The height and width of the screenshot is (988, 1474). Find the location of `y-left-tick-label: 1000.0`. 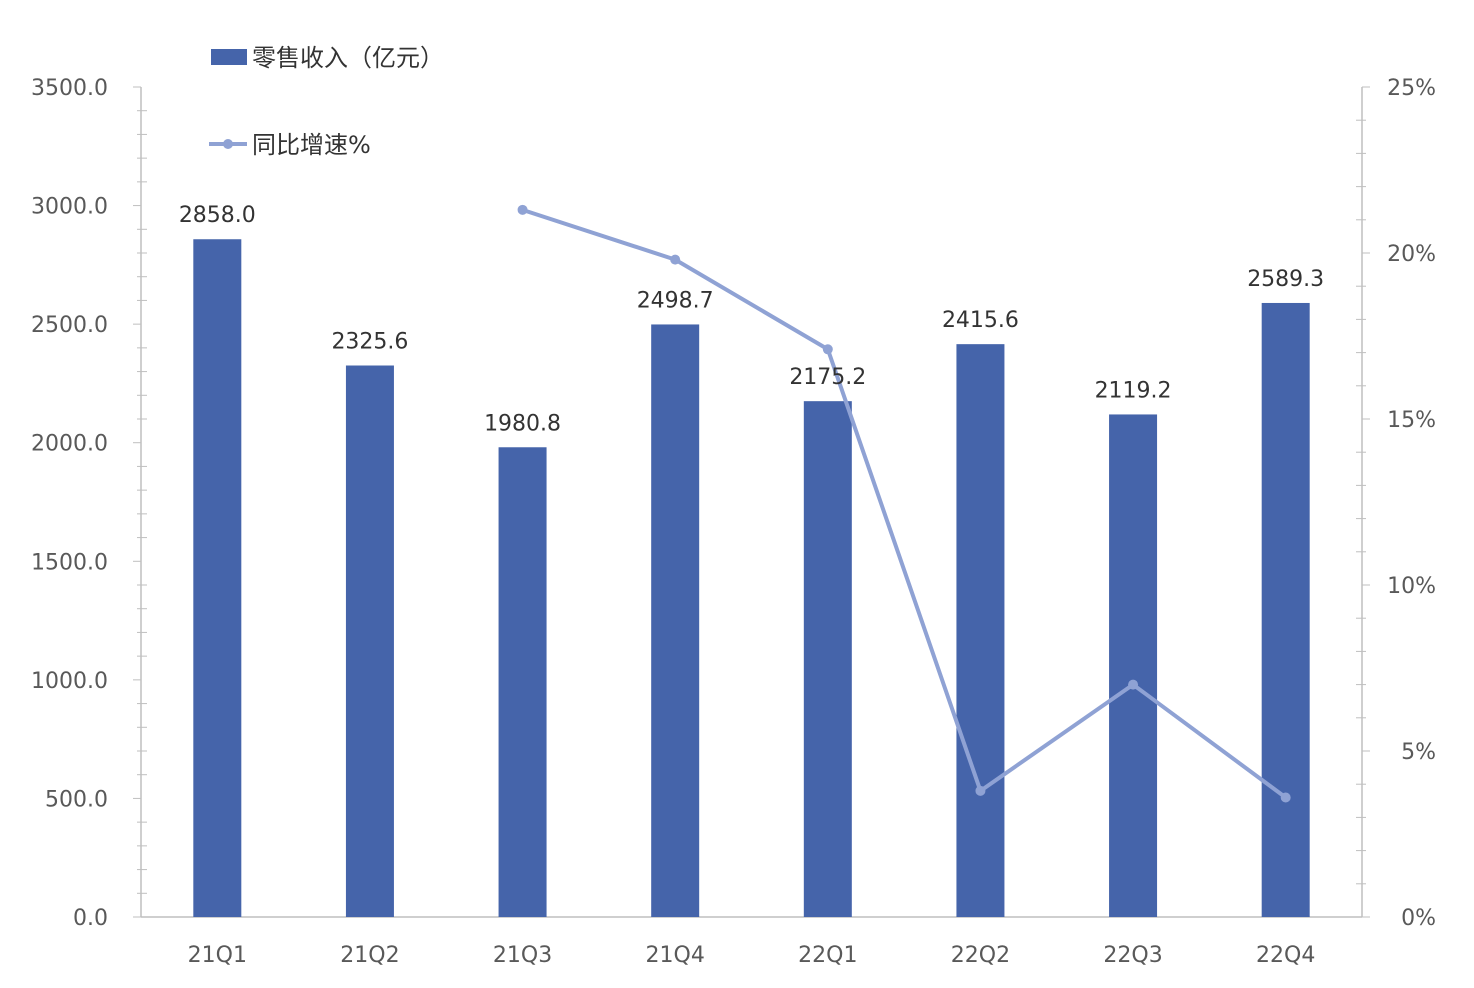

y-left-tick-label: 1000.0 is located at coordinates (69, 681).